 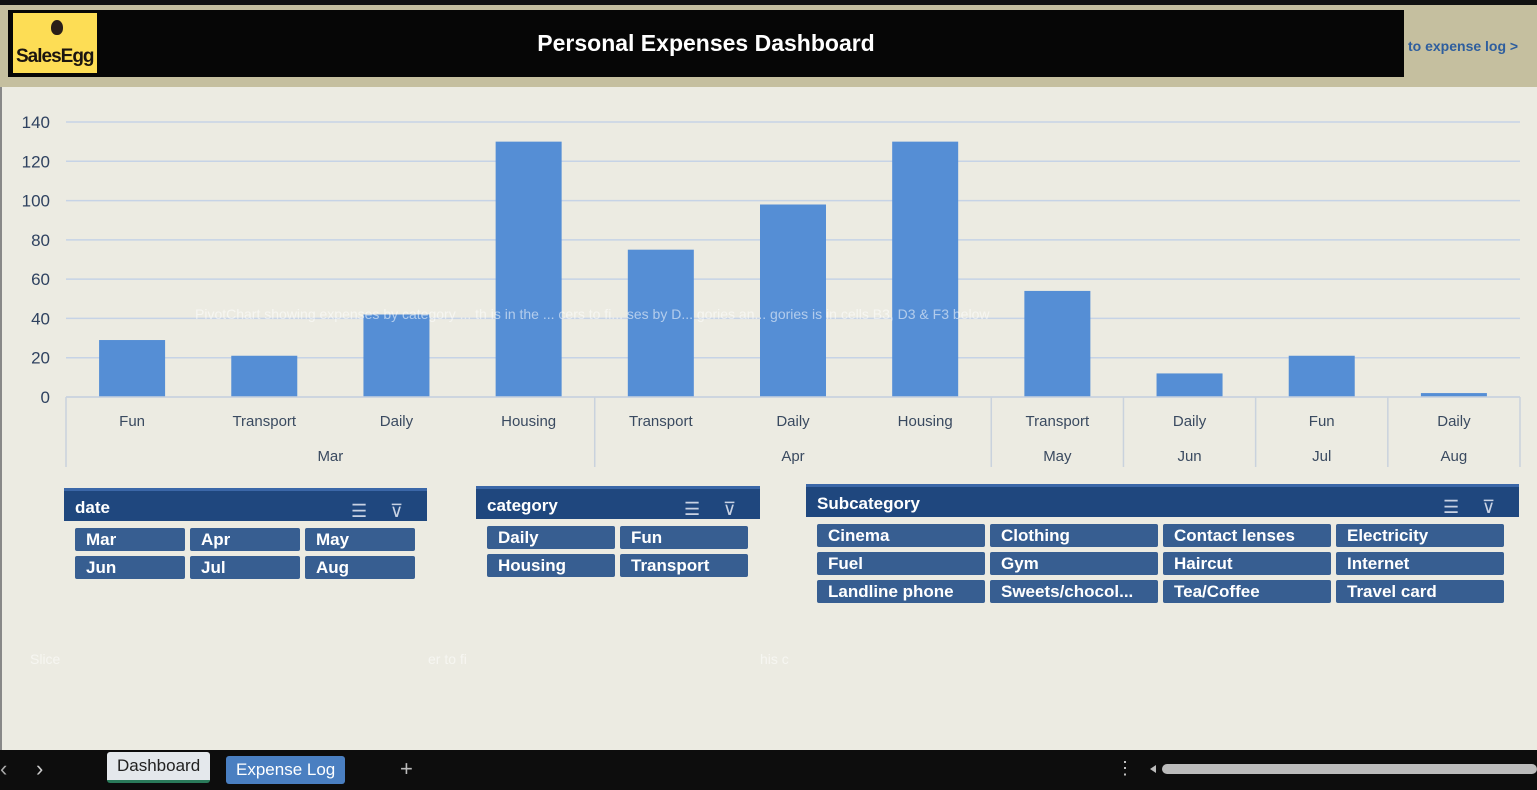 I want to click on date-slicer-item: Jul, so click(x=245, y=567).